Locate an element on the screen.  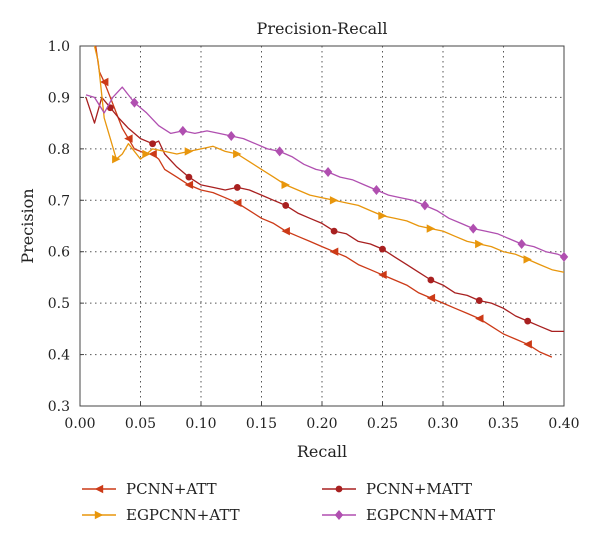
y-tick-label: 0.4 is located at coordinates (59, 356).